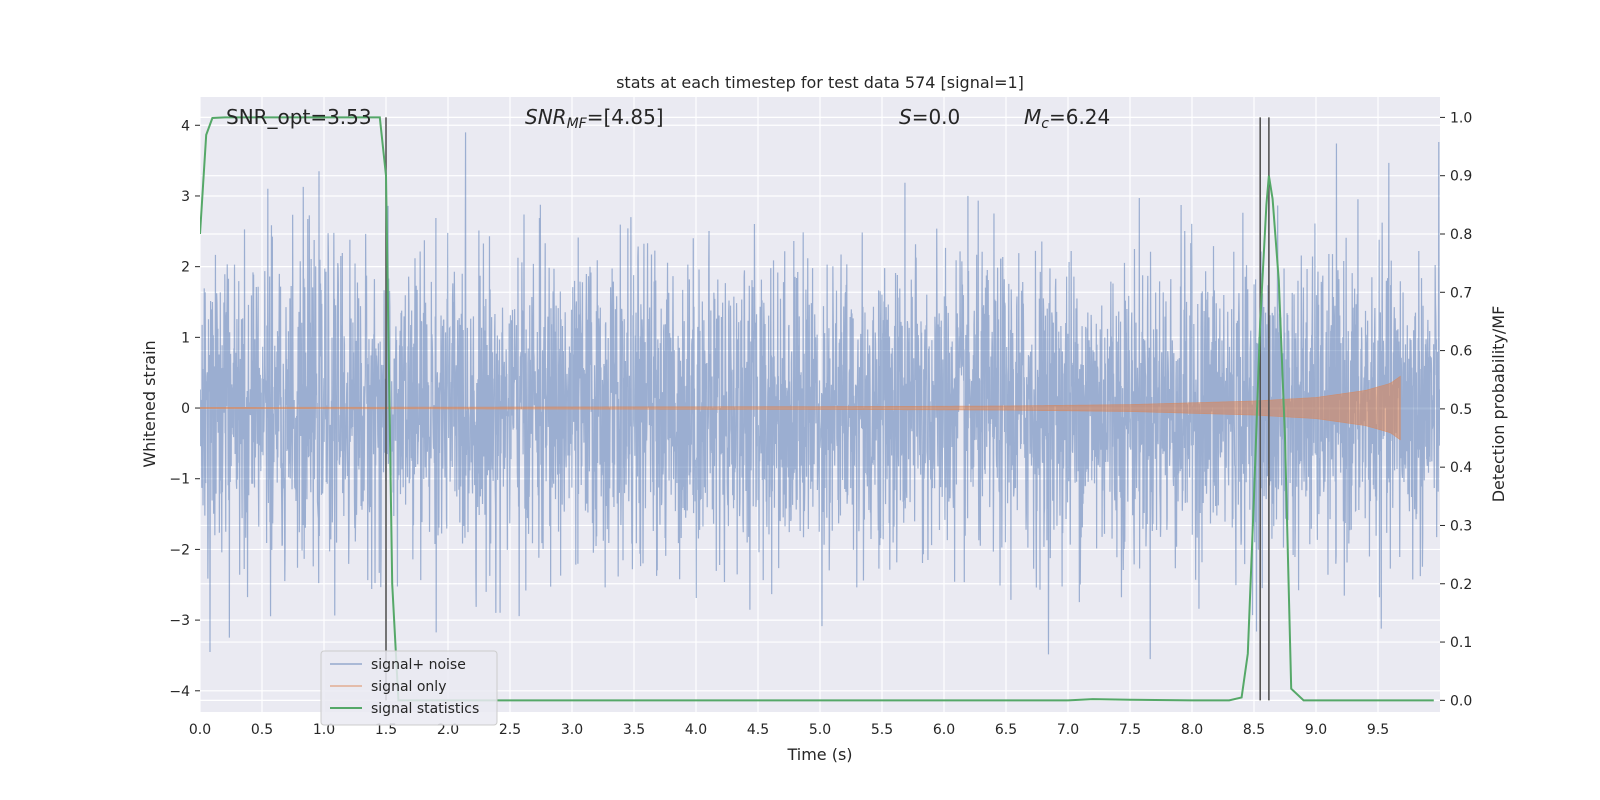 This screenshot has height=800, width=1600. Describe the element at coordinates (425, 709) in the screenshot. I see `legend-label-signal-statistics: signal statistics` at that location.